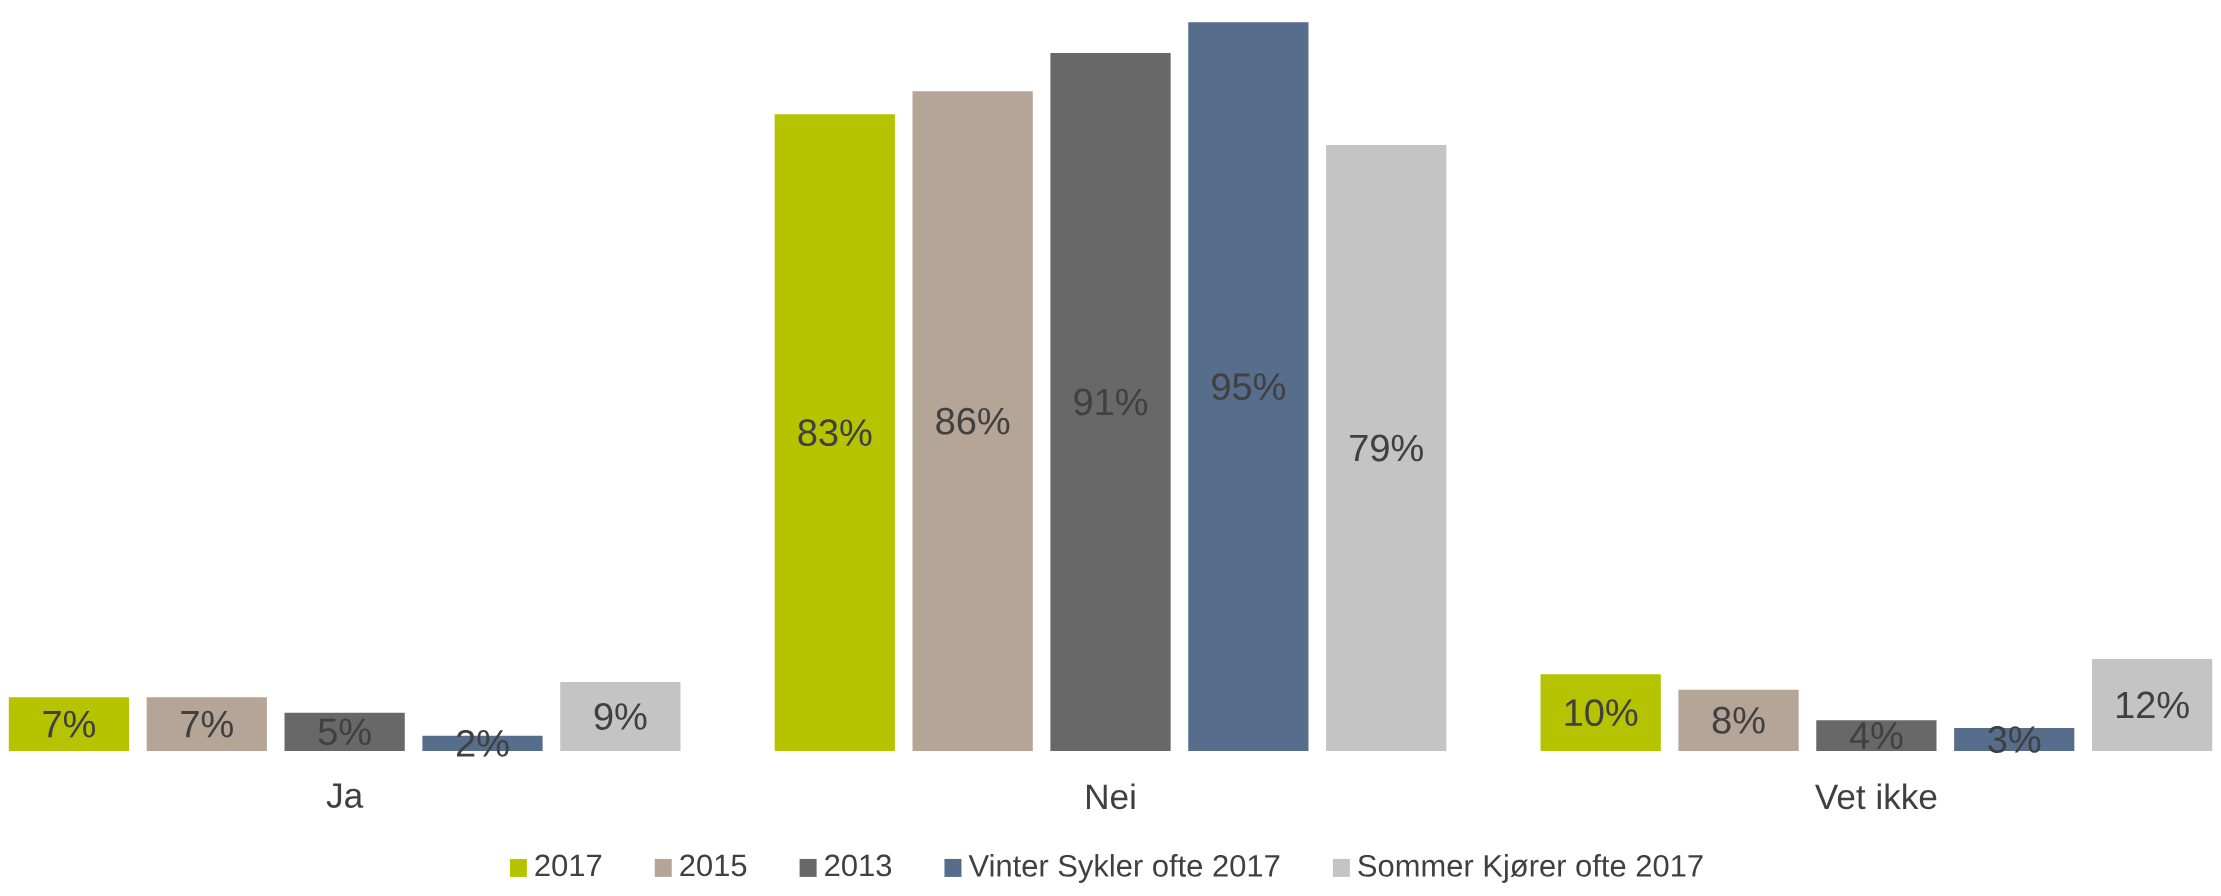  I want to click on legend-label: Sommer Kjører ofte 2017, so click(1530, 868).